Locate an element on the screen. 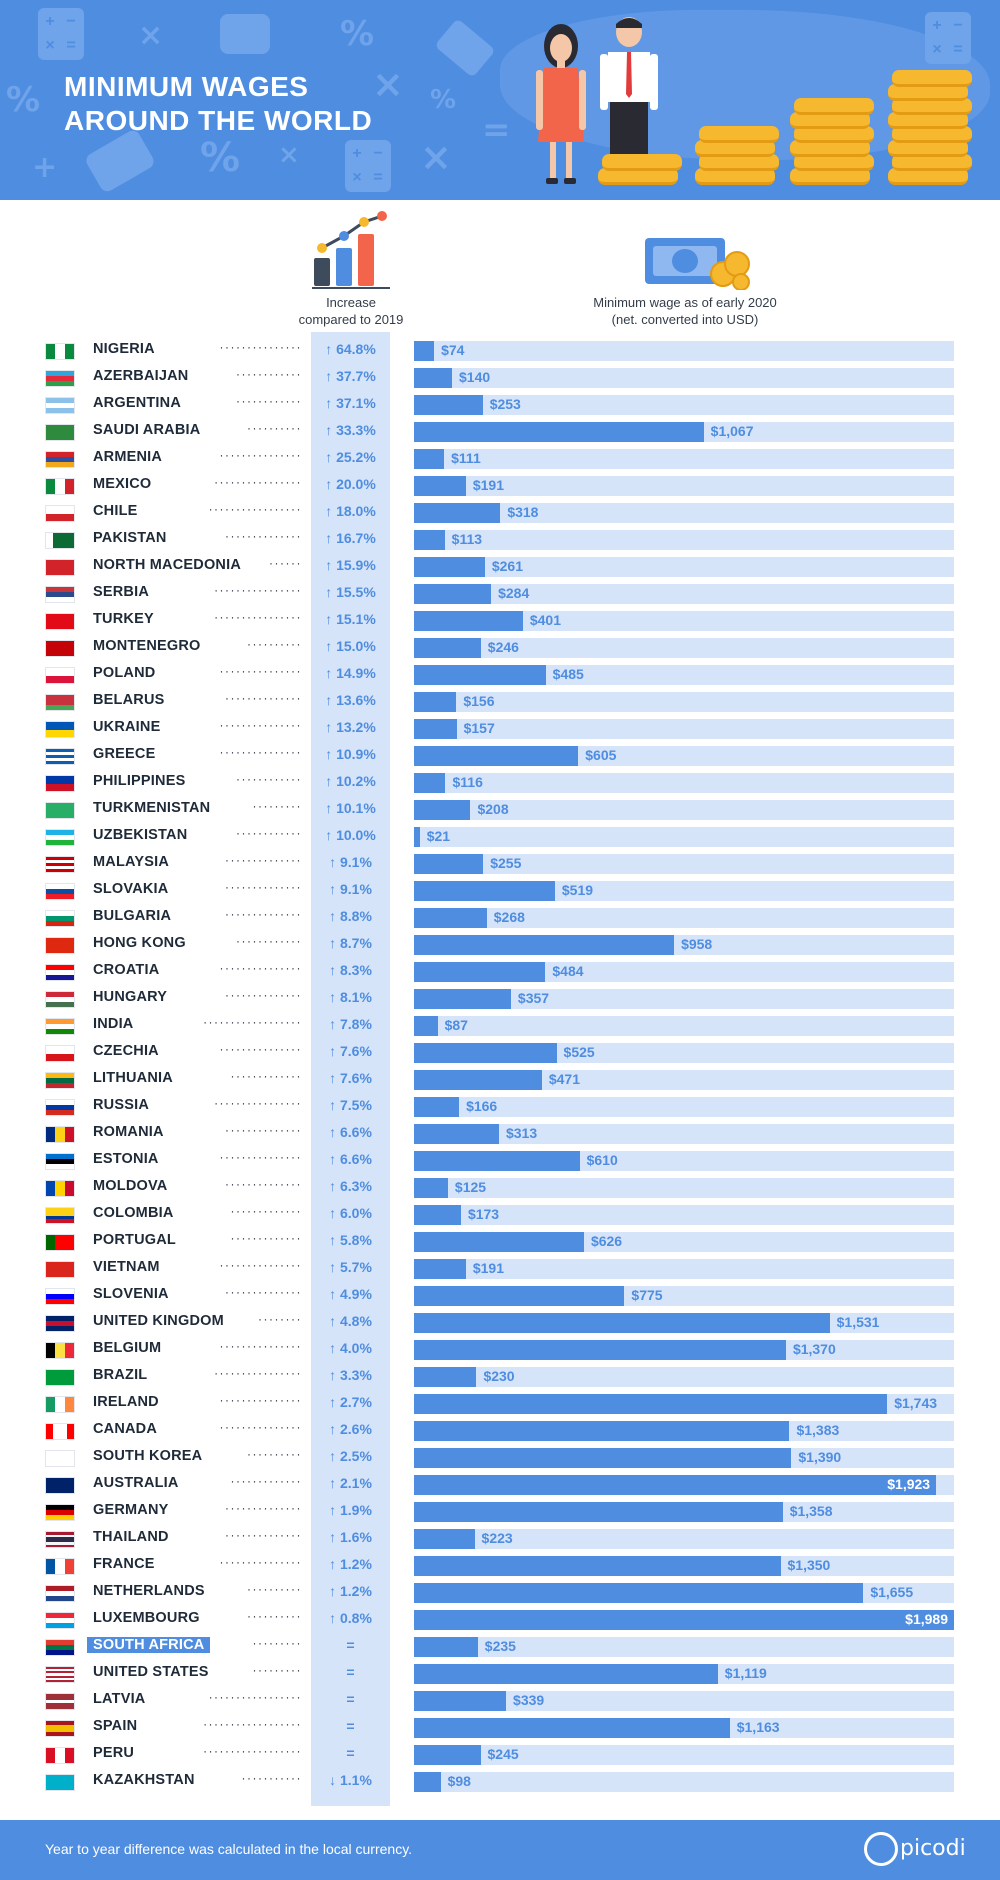  wage-label: $98 is located at coordinates (459, 1781).